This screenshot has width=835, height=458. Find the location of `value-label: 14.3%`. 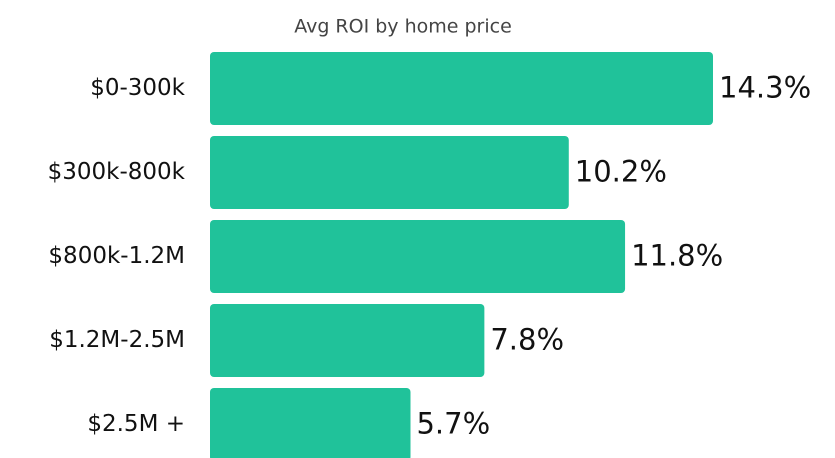

value-label: 14.3% is located at coordinates (765, 88).